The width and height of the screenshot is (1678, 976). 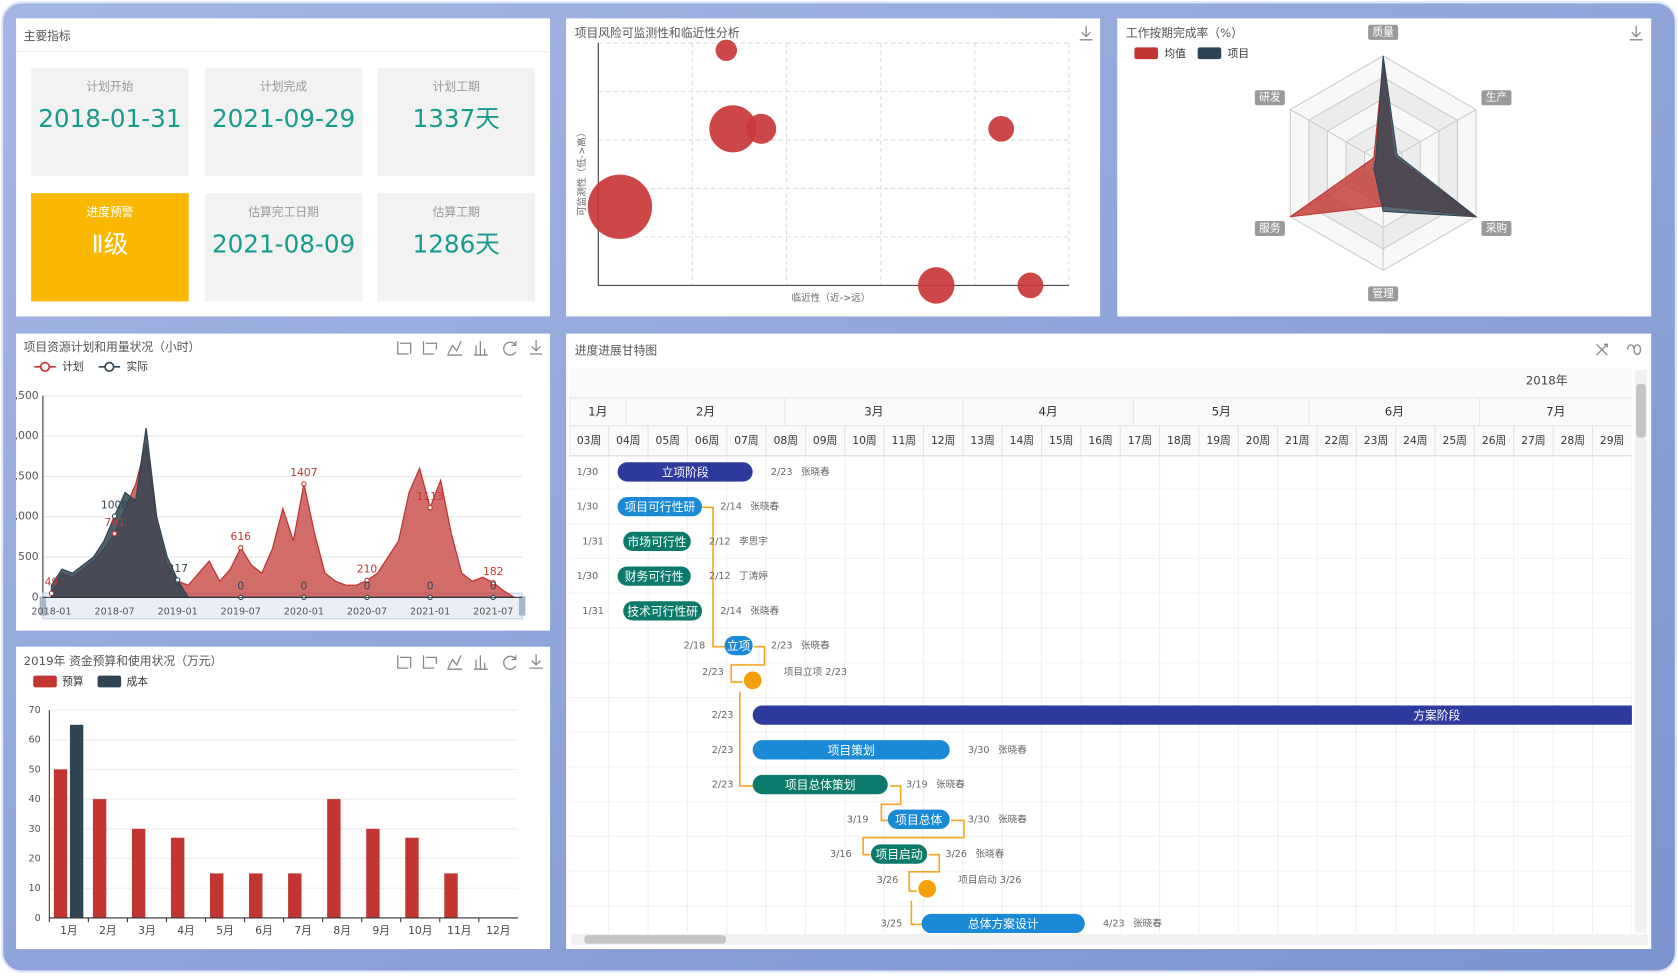 I want to click on year-label: 2018年, so click(x=1547, y=380).